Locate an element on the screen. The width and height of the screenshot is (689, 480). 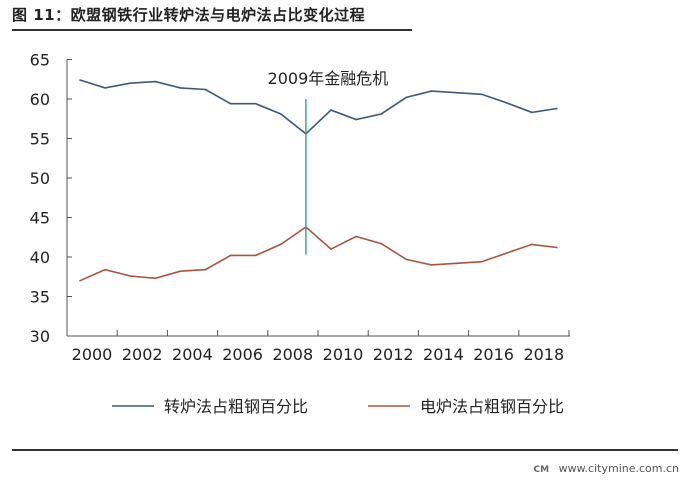
y-tick-label: 30 is located at coordinates (40, 336).